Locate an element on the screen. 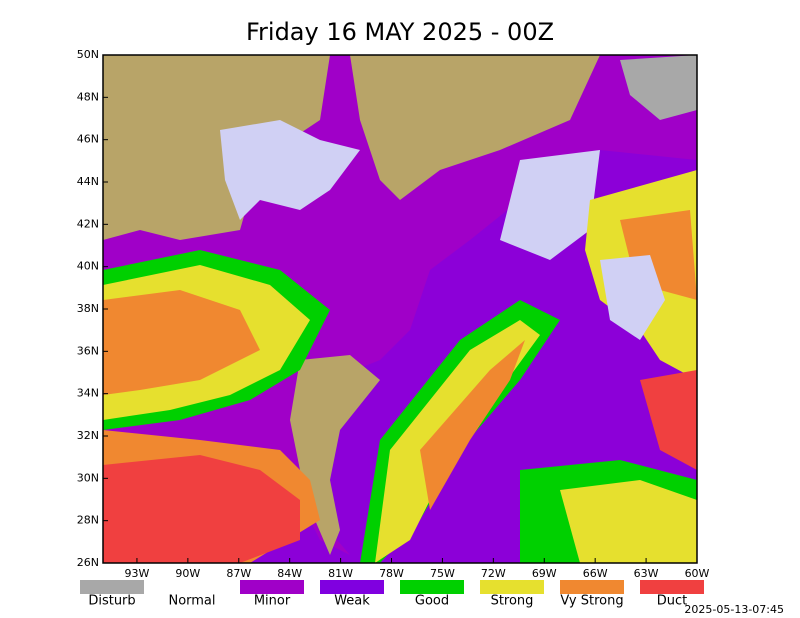 This screenshot has width=800, height=618. legend-label: Disturb is located at coordinates (111, 601).